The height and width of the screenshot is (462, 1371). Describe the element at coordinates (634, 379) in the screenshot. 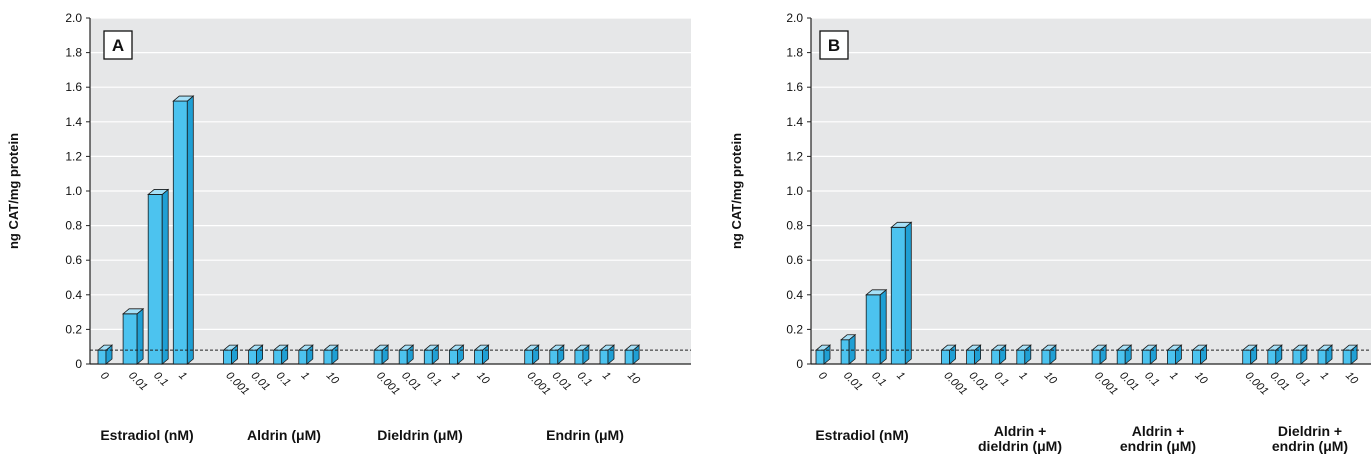

I see `x-tick-label: 10` at that location.